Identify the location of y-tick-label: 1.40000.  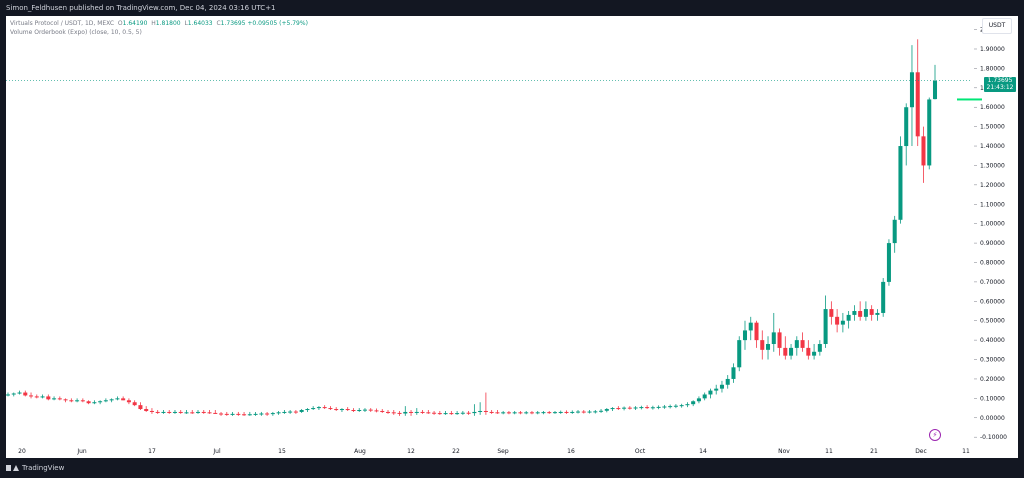
(992, 146).